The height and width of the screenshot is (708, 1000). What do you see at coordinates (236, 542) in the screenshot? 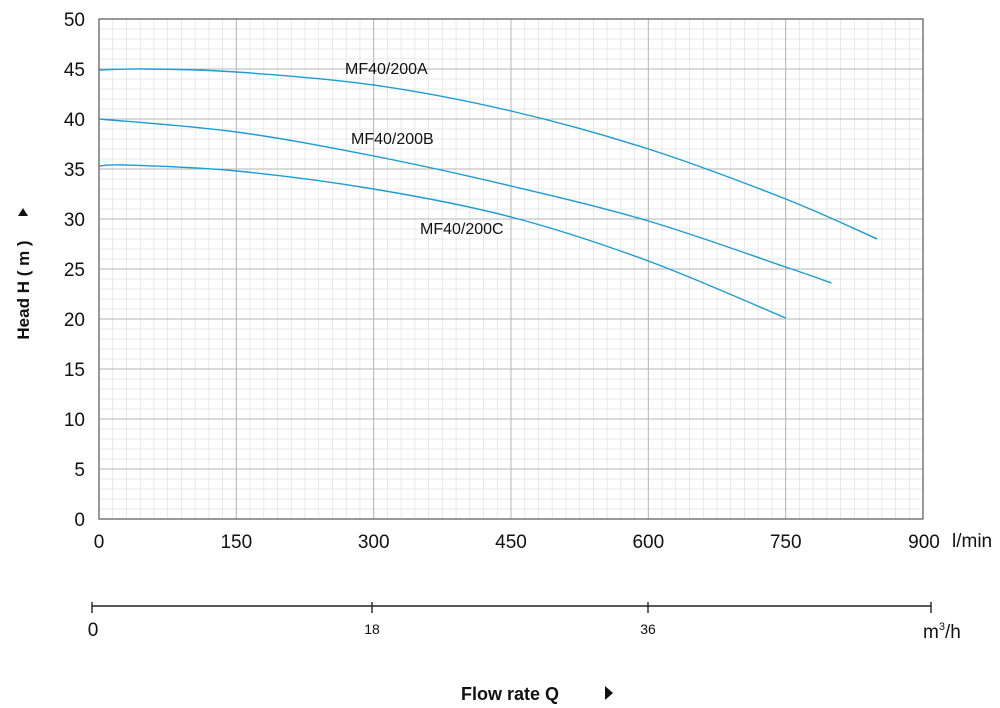
I see `x-tick-label: 150` at bounding box center [236, 542].